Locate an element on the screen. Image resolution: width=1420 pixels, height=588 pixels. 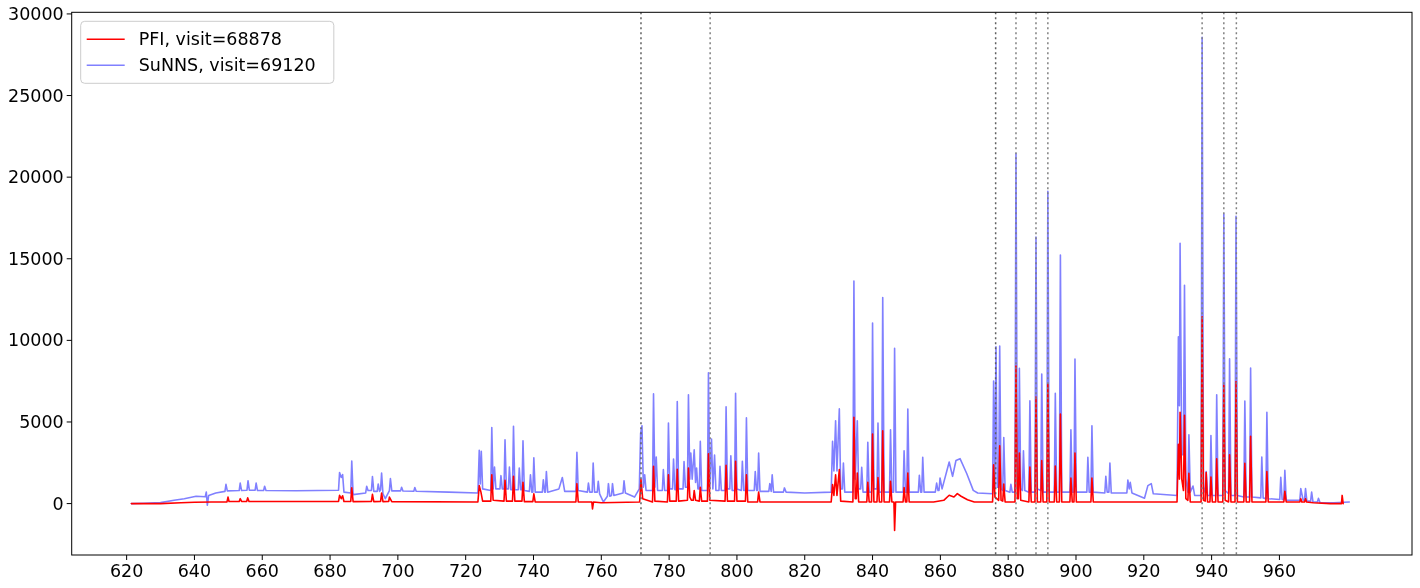
x-tick-label: 760 is located at coordinates (601, 571).